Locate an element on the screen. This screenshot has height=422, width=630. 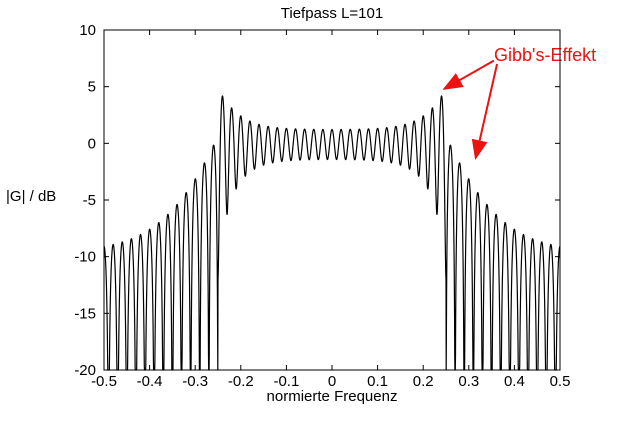
y-tick-label: -15 is located at coordinates (85, 313).